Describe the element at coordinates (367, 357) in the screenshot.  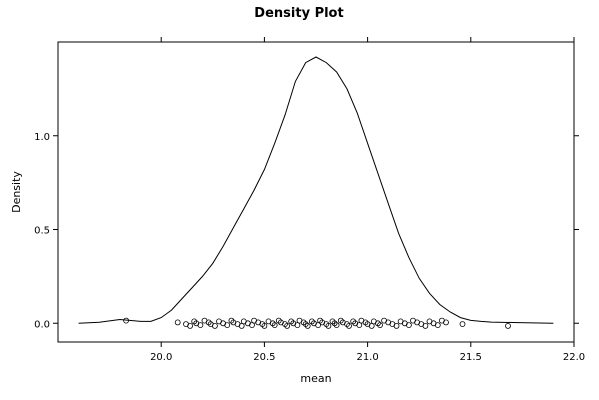
I see `x-tick-label: 21.0` at that location.